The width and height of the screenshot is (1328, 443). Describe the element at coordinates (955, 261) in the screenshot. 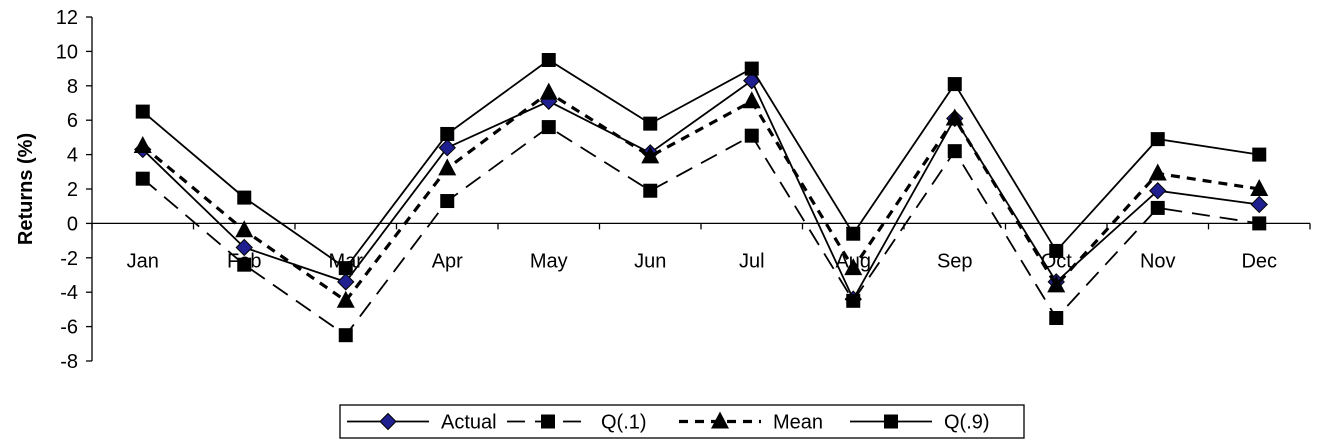

I see `x-tick-label: Sep` at that location.